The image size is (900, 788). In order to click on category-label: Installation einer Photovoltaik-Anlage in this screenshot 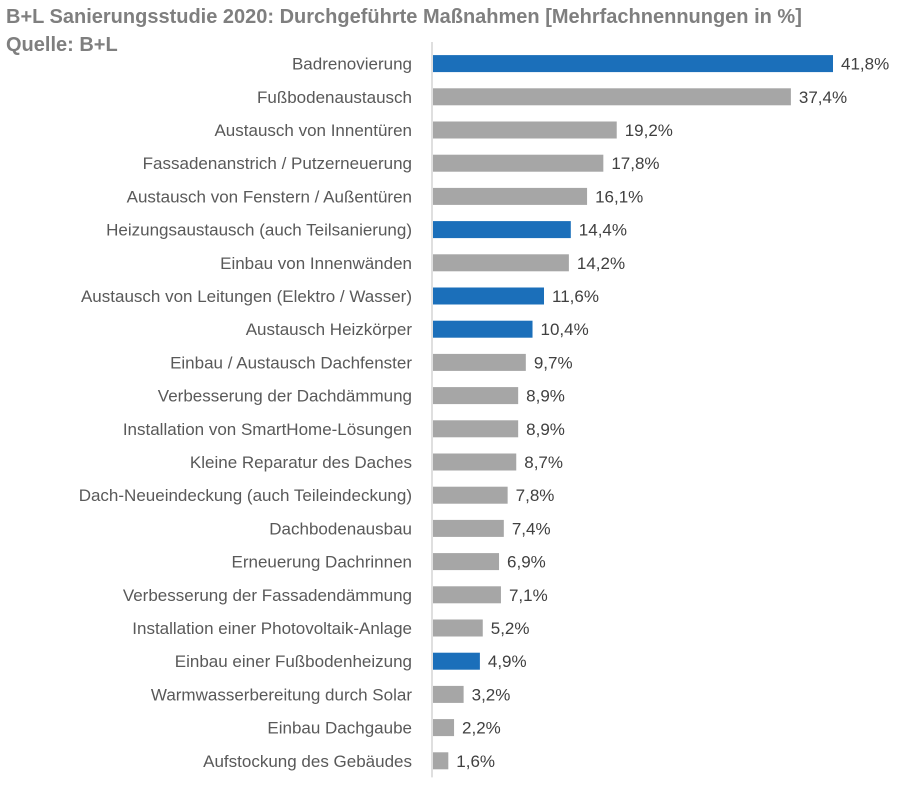, I will do `click(272, 628)`.